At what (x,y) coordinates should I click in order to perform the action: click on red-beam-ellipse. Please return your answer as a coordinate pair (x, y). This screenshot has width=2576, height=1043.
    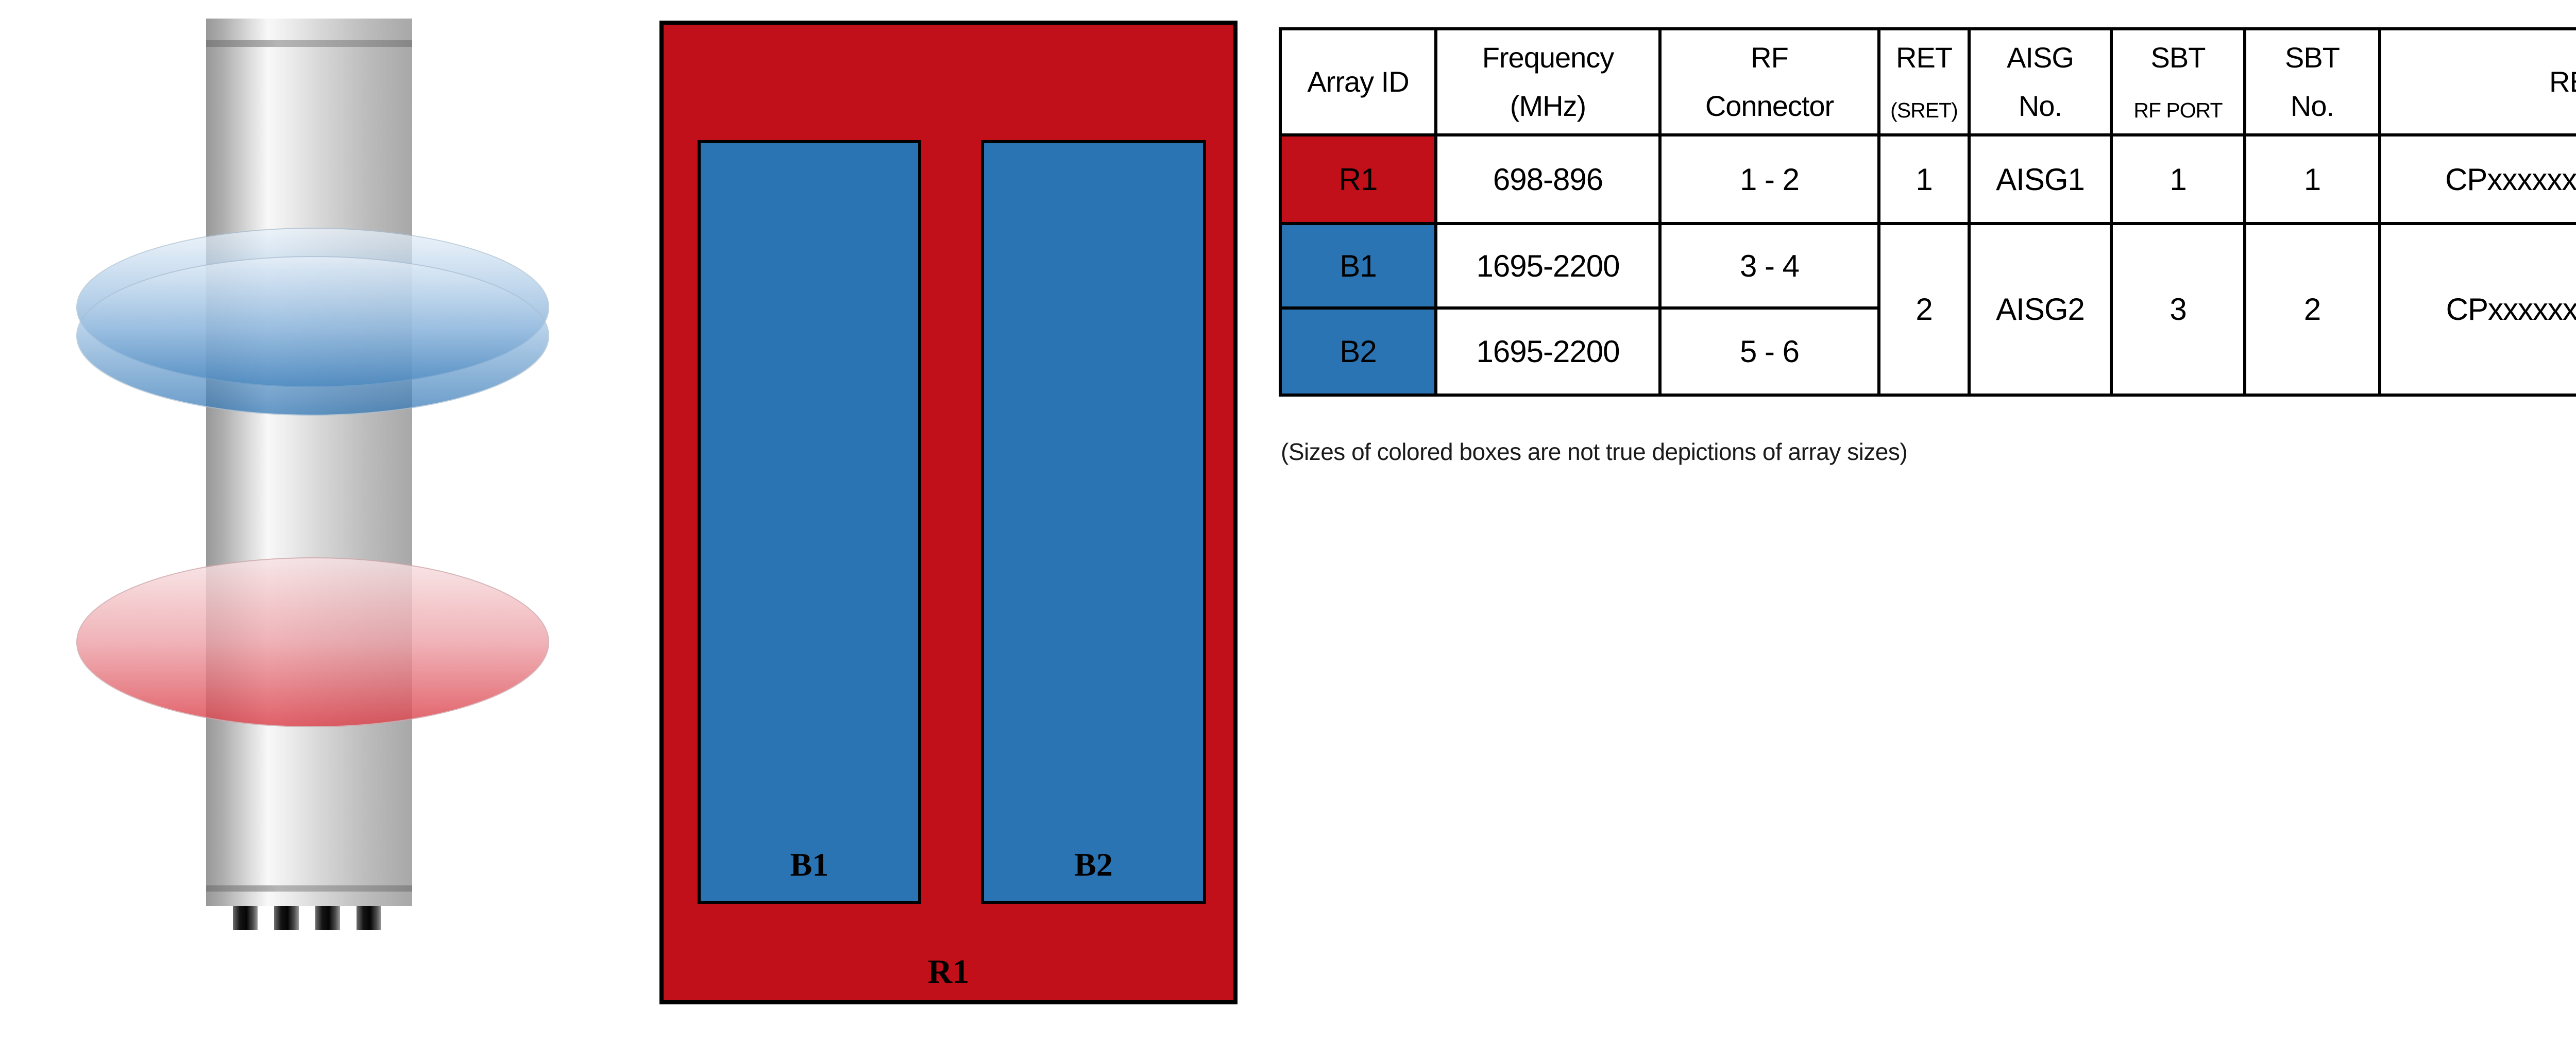
    Looking at the image, I should click on (312, 642).